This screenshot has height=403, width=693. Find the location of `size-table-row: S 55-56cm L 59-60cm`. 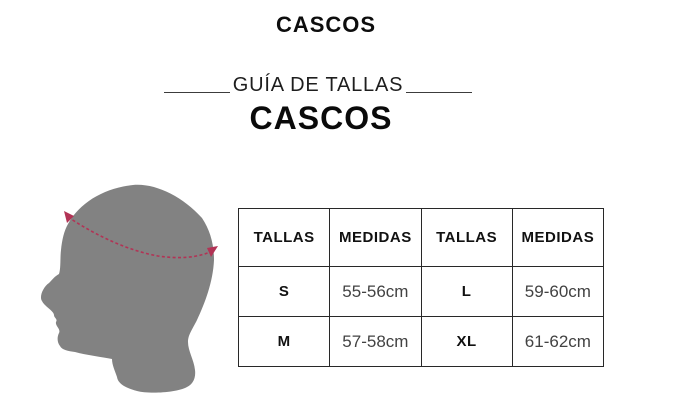

size-table-row: S 55-56cm L 59-60cm is located at coordinates (421, 291).